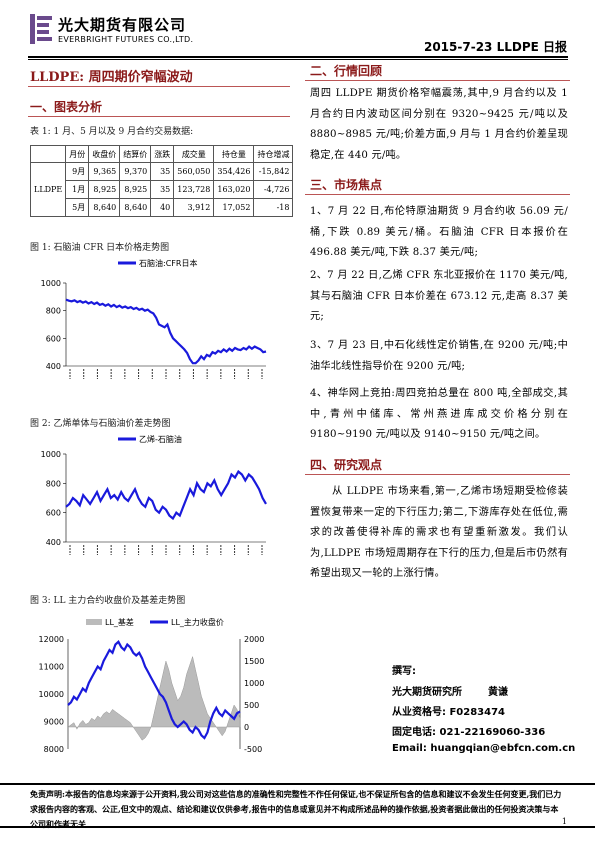 The image size is (595, 842). What do you see at coordinates (51, 694) in the screenshot?
I see `left-tick-label: 10000` at bounding box center [51, 694].